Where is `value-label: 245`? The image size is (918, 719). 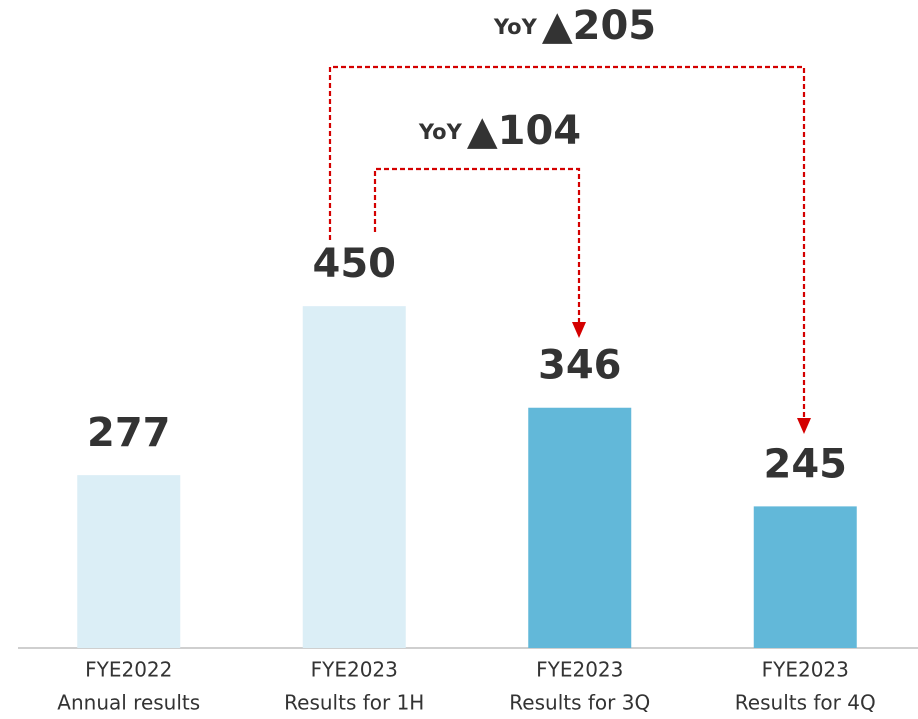 value-label: 245 is located at coordinates (806, 464).